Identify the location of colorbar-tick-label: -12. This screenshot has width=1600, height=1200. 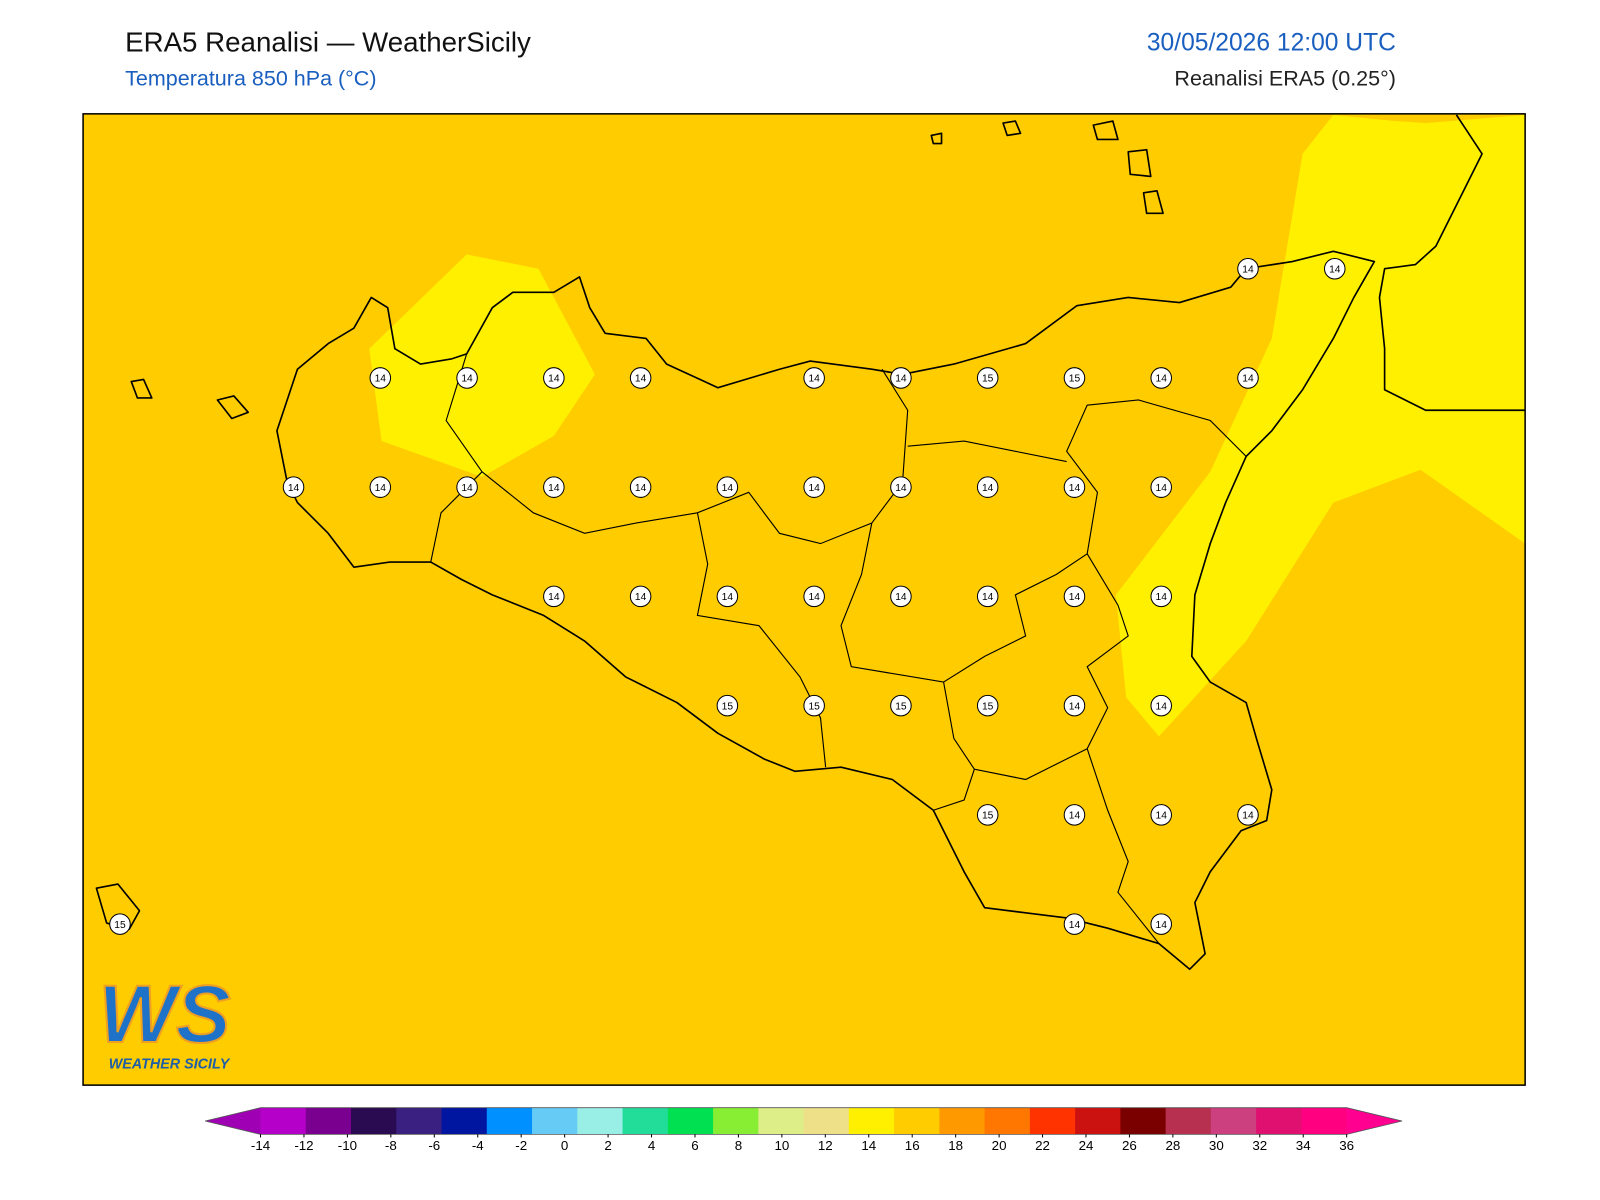
(303, 1145).